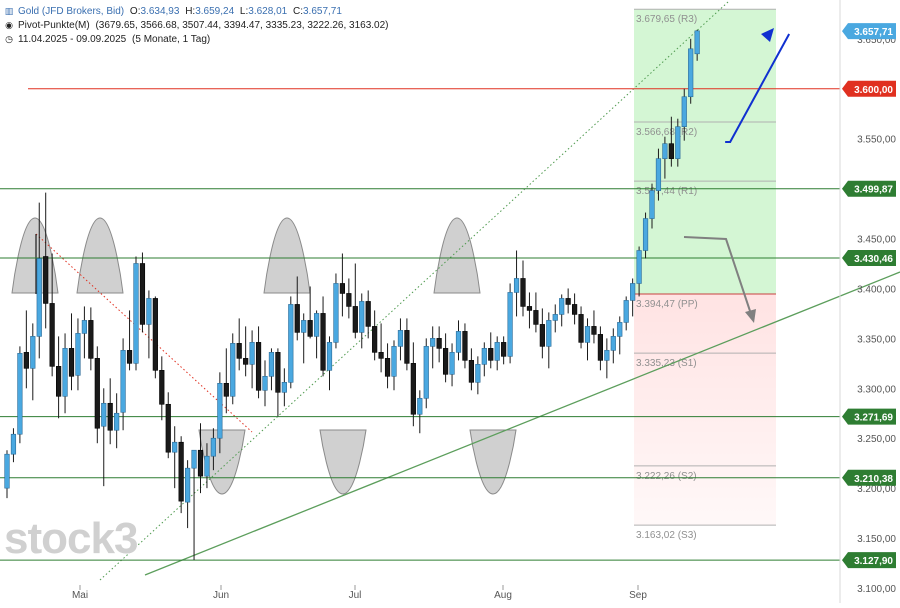 This screenshot has width=900, height=608. Describe the element at coordinates (873, 32) in the screenshot. I see `last-price-badge-label: 3.657,71` at that location.